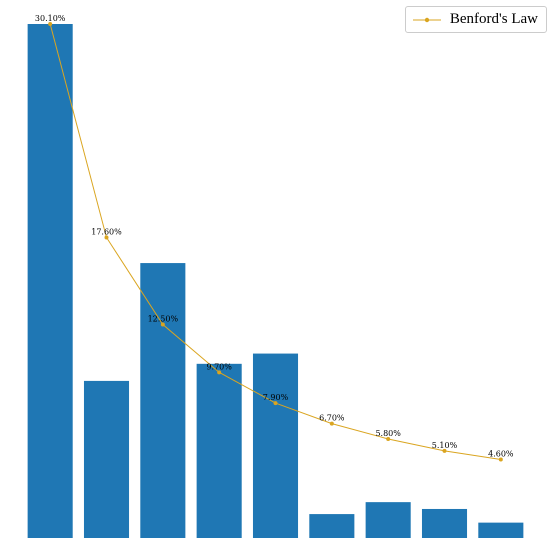 This screenshot has height=539, width=553. What do you see at coordinates (501, 453) in the screenshot?
I see `data-label-9: 4.60%` at bounding box center [501, 453].